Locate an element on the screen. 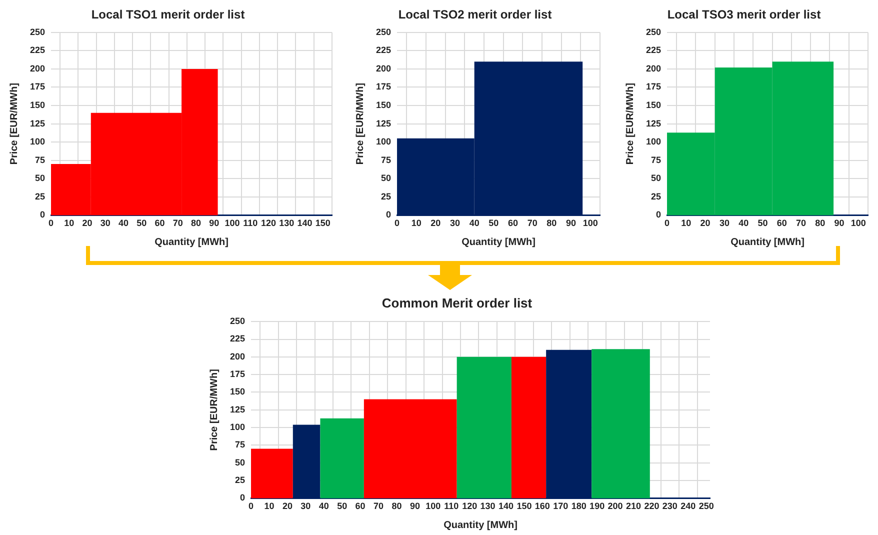 Image resolution: width=878 pixels, height=535 pixels. x-tick-label: 130 is located at coordinates (286, 223).